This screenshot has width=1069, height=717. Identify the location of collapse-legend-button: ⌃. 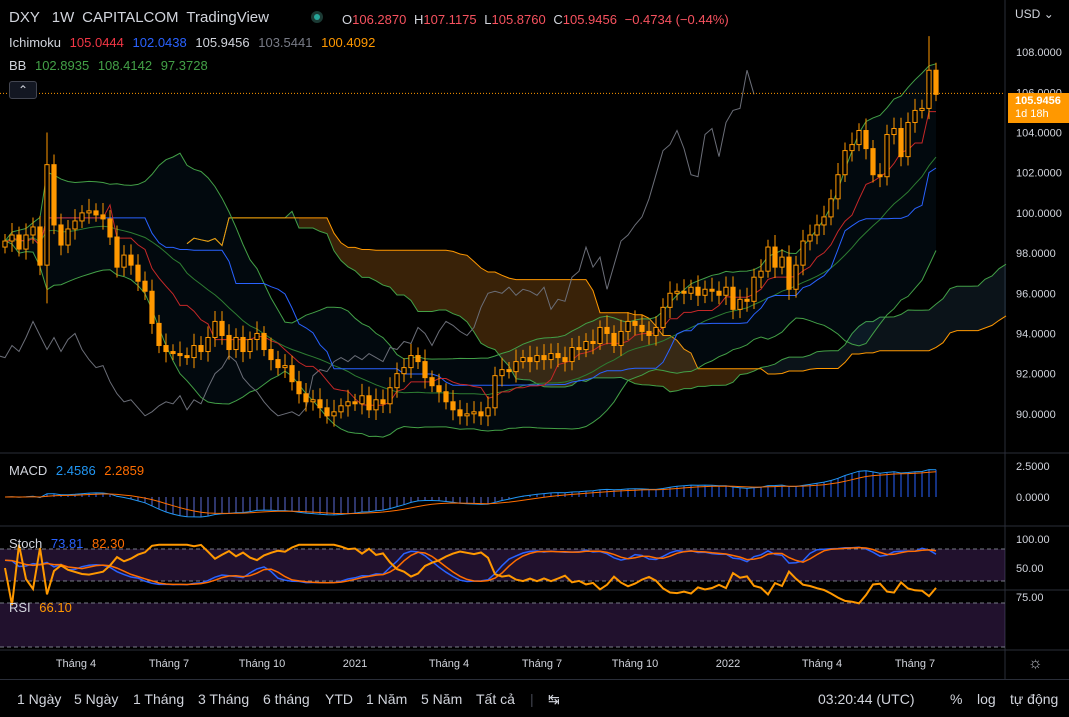
(23, 90).